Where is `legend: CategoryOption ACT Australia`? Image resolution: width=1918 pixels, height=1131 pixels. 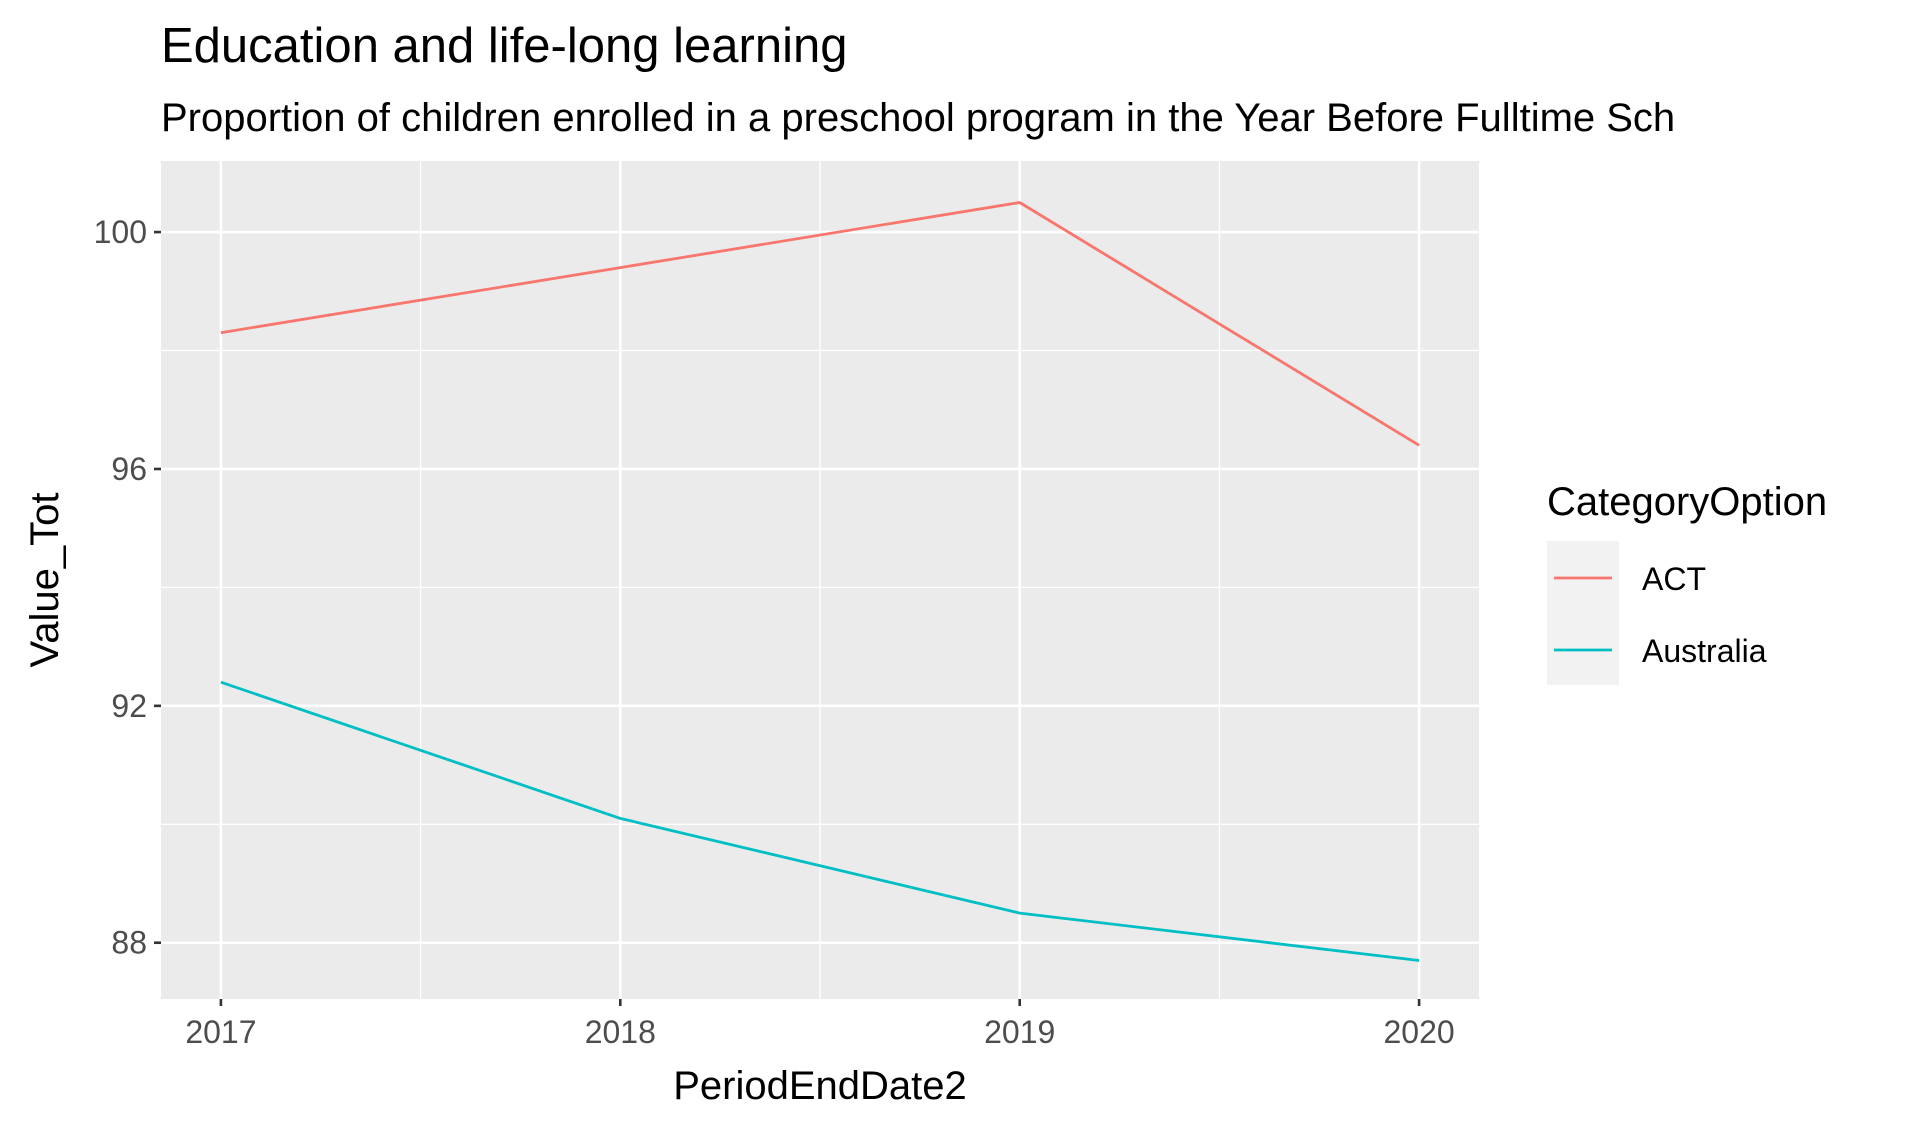
legend: CategoryOption ACT Australia is located at coordinates (1687, 582).